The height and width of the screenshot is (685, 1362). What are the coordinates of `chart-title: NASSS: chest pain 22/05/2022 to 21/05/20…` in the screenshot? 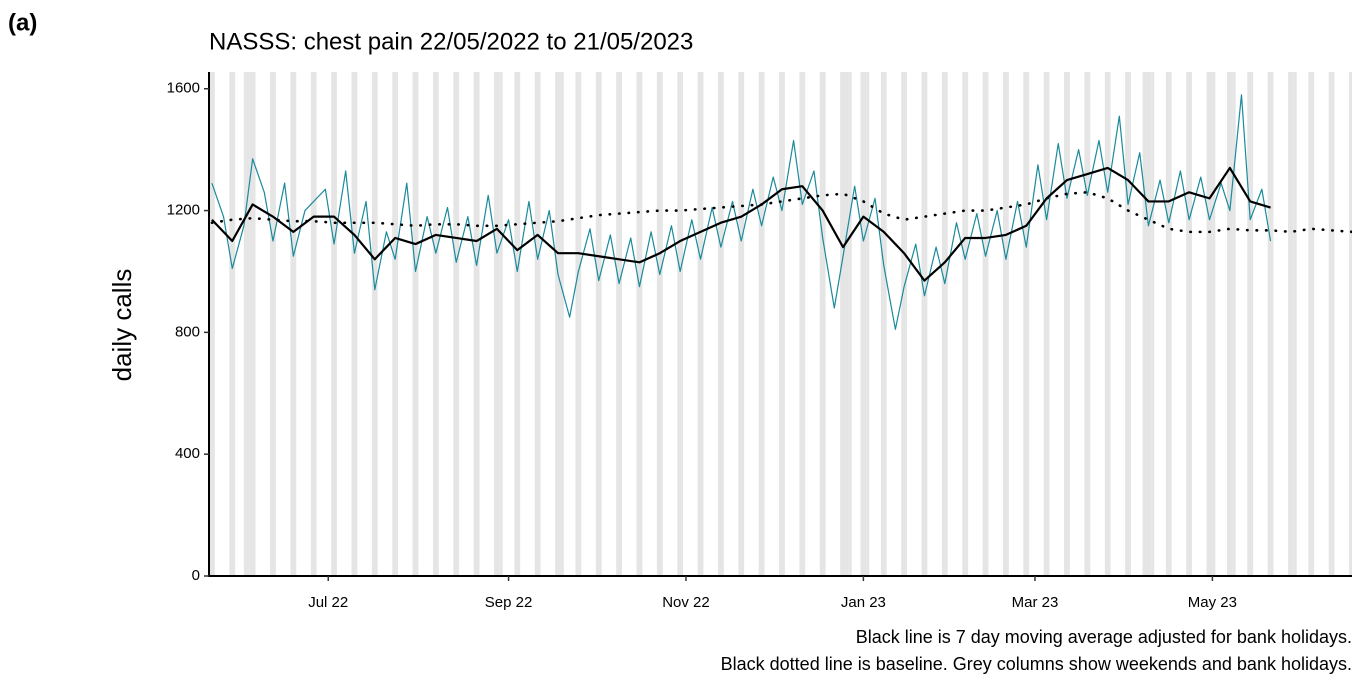 It's located at (451, 41).